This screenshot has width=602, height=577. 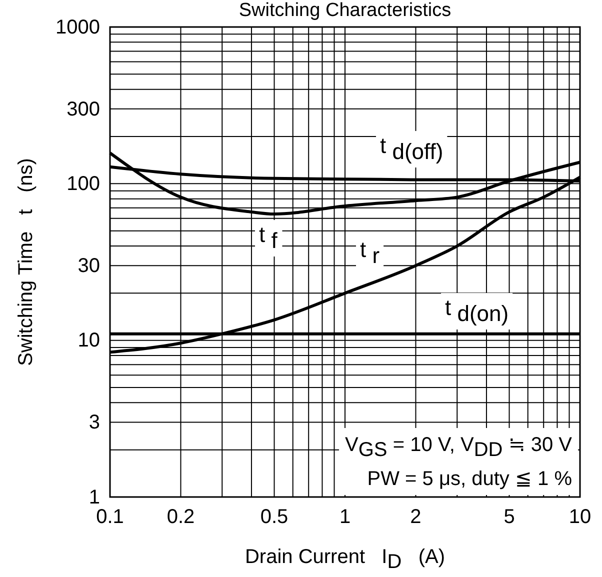 What do you see at coordinates (110, 517) in the screenshot?
I see `x-tick-label: 0.1` at bounding box center [110, 517].